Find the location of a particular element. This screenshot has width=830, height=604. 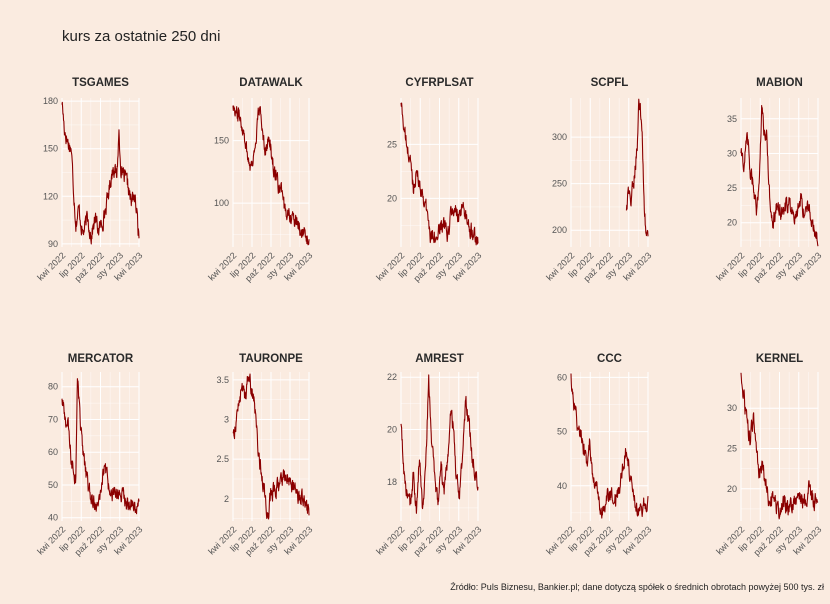

y-tick-label: 300 is located at coordinates (559, 137).